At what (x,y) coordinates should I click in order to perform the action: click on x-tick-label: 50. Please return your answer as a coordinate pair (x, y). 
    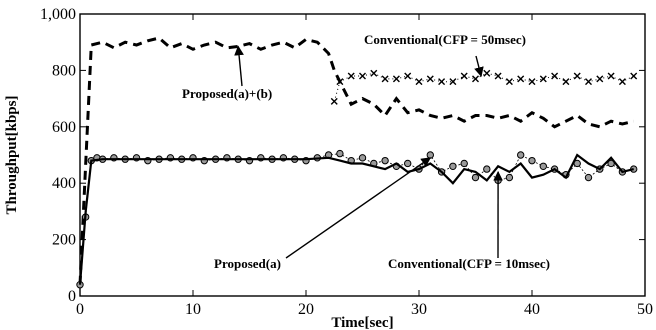
    Looking at the image, I should click on (645, 309).